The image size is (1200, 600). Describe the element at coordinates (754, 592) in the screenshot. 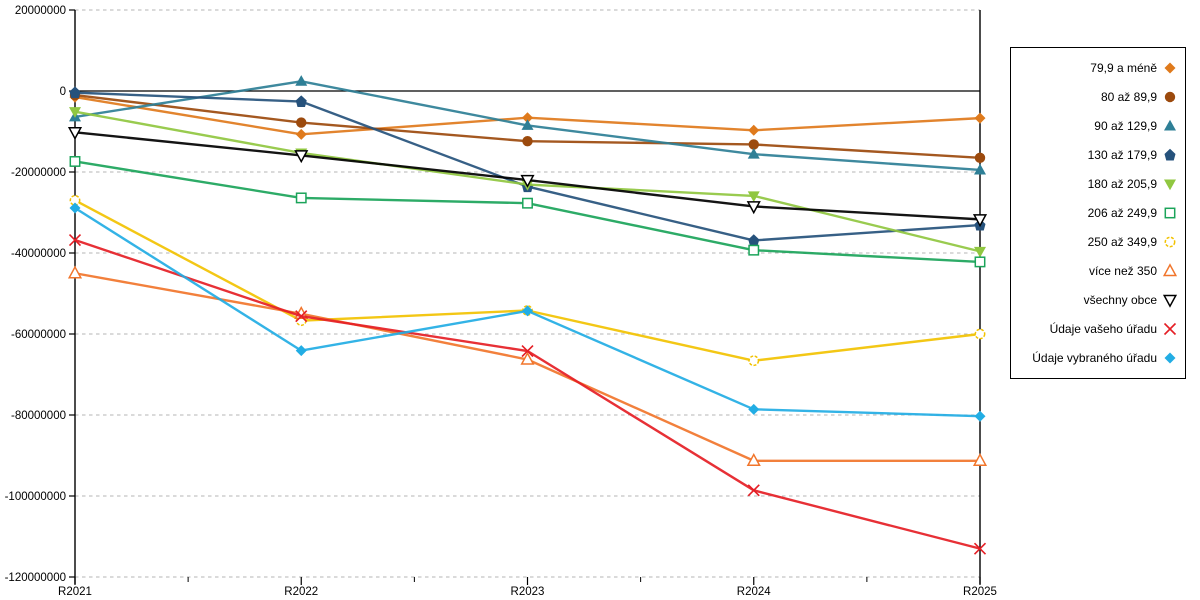

I see `x-axis-tick-label: R2024` at that location.